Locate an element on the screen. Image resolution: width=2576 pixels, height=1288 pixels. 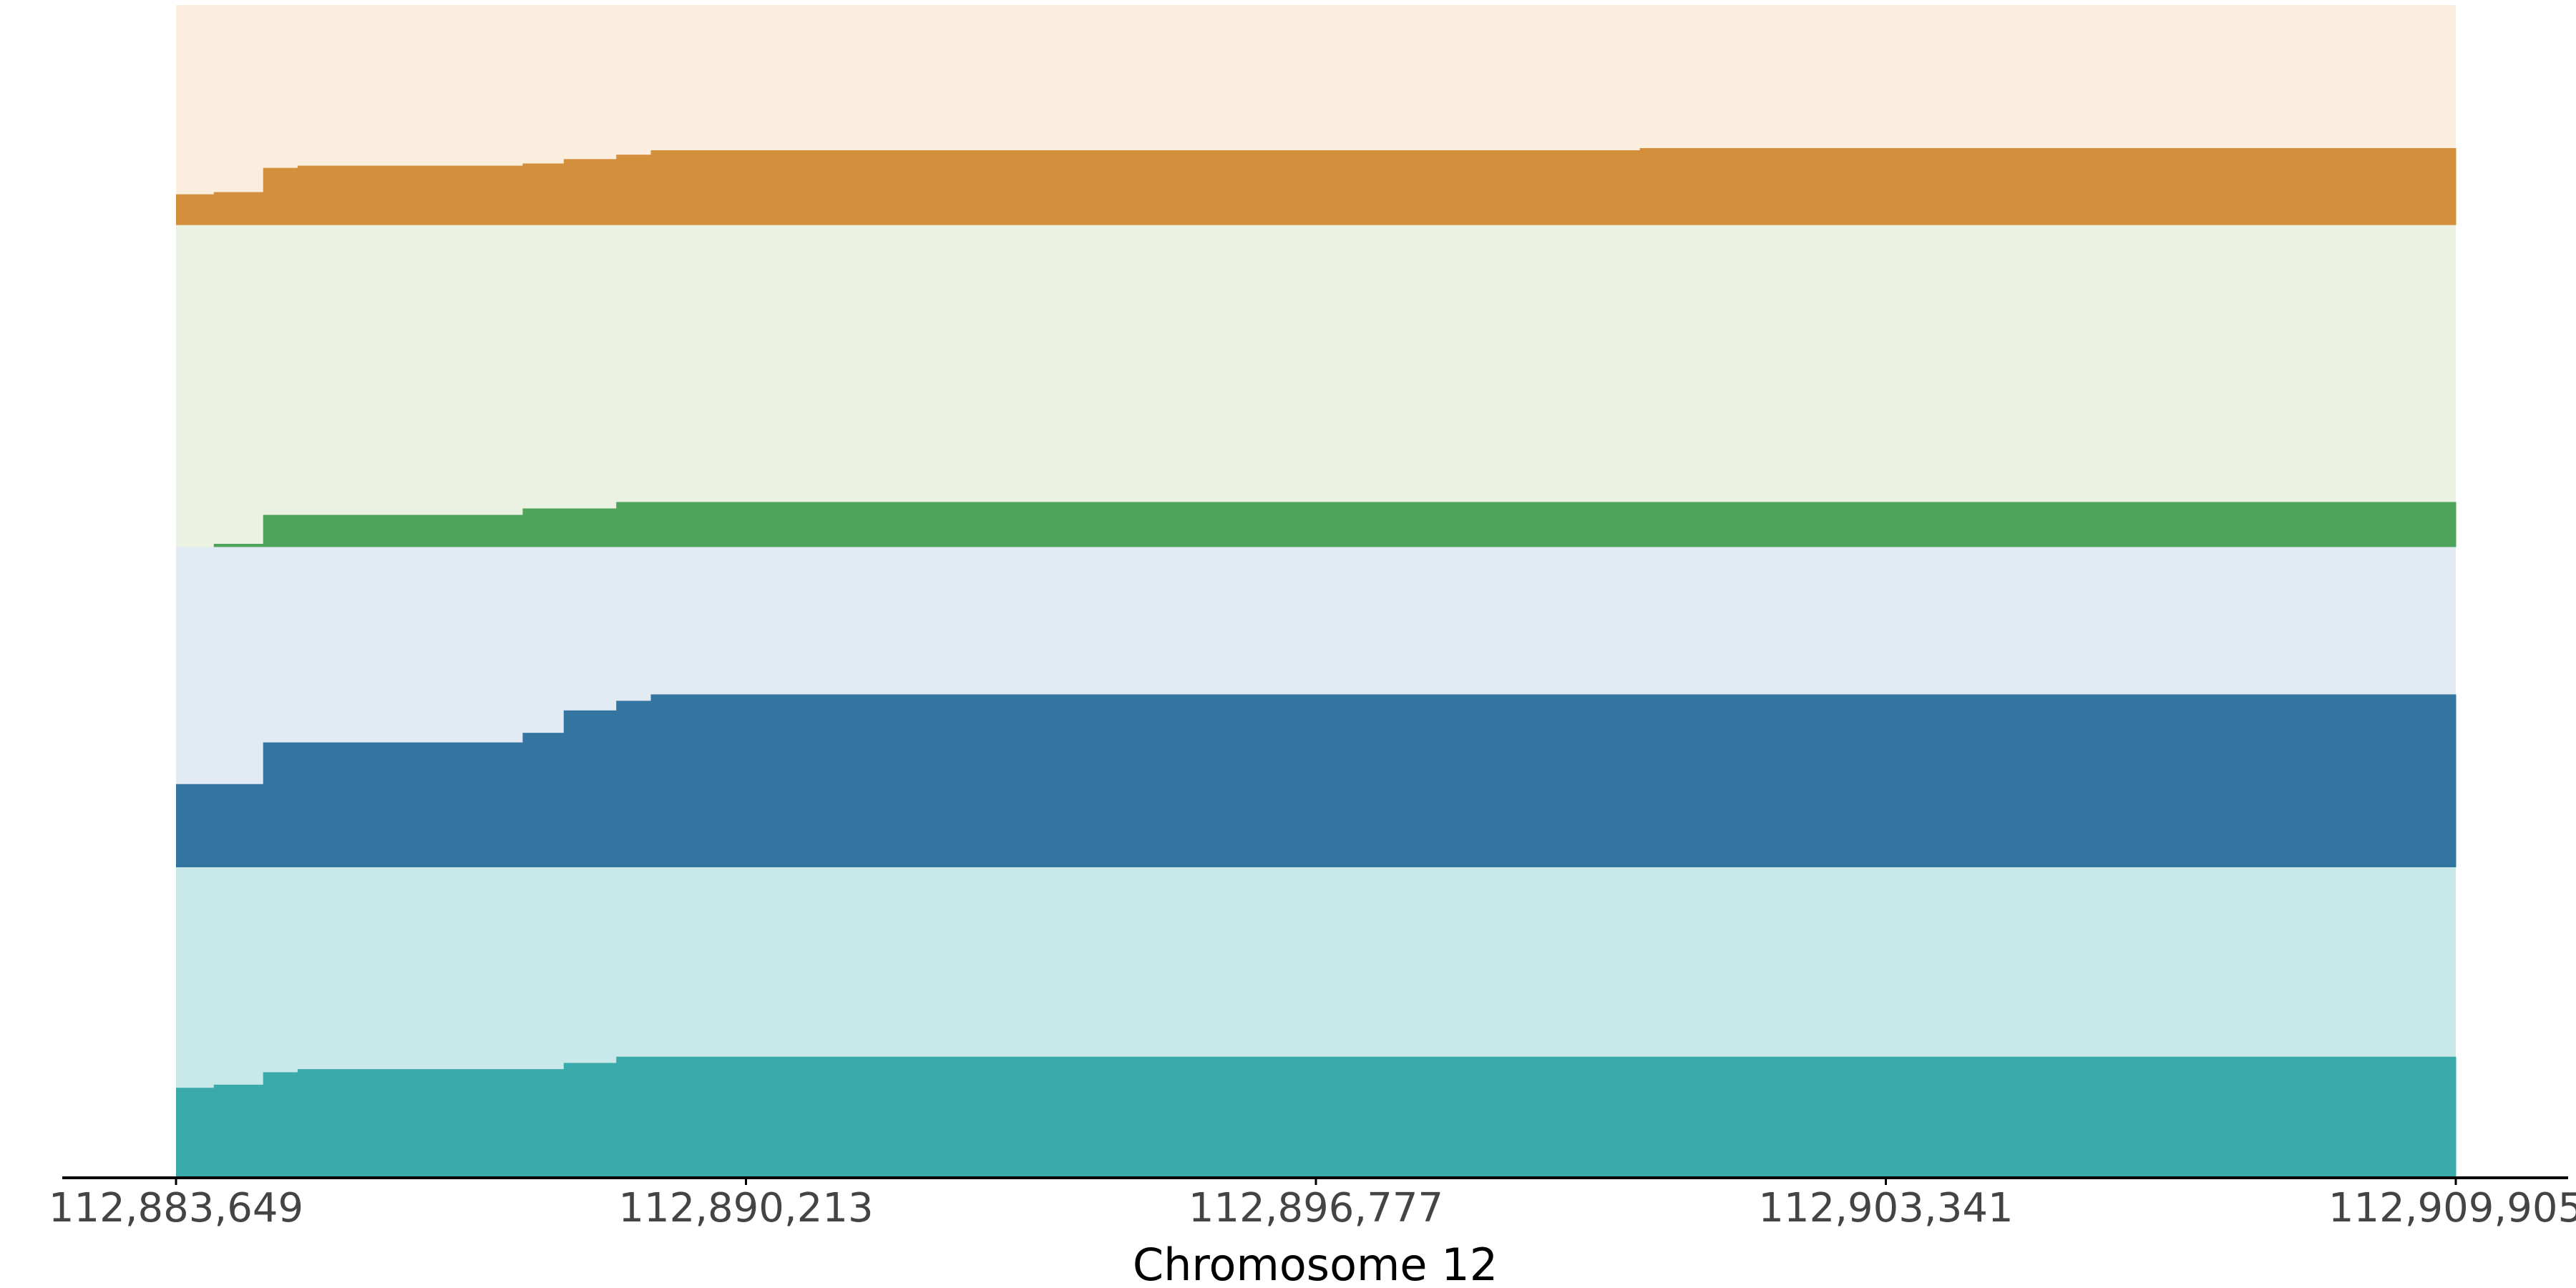
x-tick-label: 112,896,777 is located at coordinates (1316, 1208).